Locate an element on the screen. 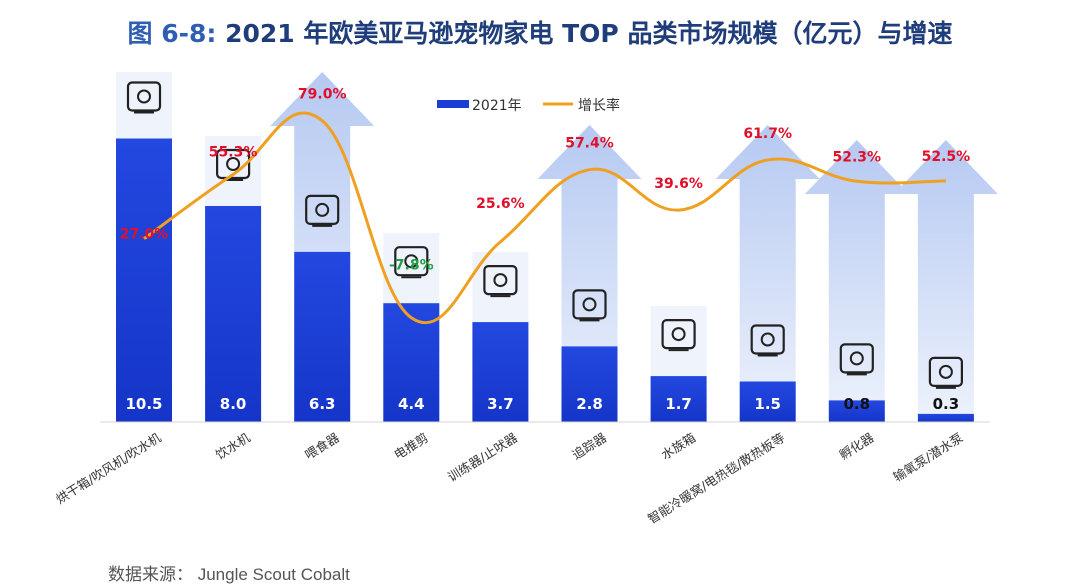  x-tick-label: 水族箱 is located at coordinates (678, 446).